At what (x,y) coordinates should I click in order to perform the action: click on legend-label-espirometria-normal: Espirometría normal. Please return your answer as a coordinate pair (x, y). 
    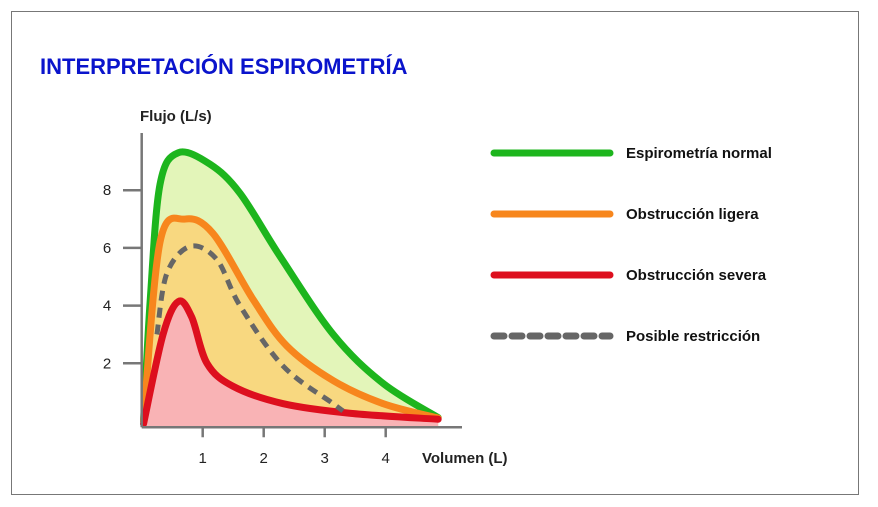
    Looking at the image, I should click on (699, 153).